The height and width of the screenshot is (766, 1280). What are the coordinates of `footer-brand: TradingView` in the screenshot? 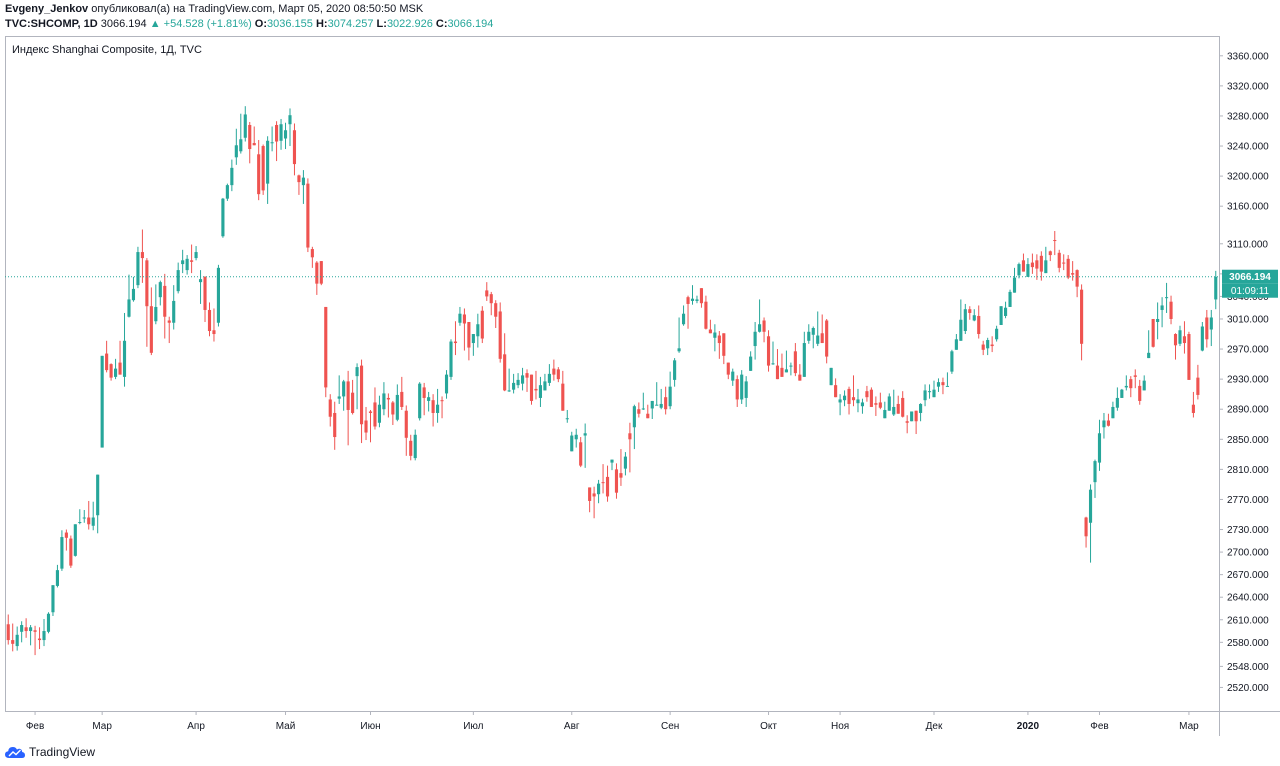 It's located at (50, 752).